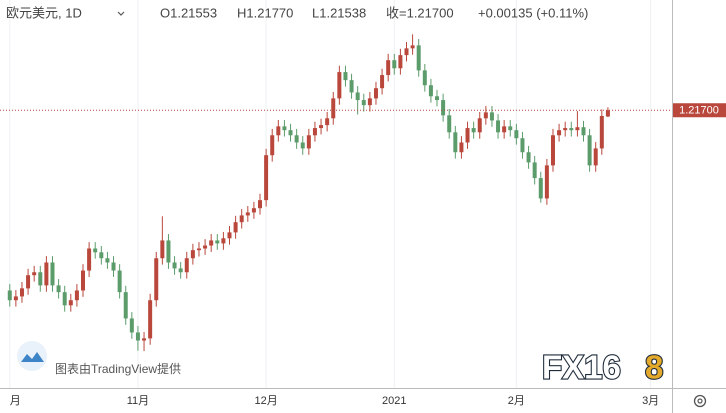 The width and height of the screenshot is (726, 413). What do you see at coordinates (118, 368) in the screenshot?
I see `credit: 图表由TradingView提供` at bounding box center [118, 368].